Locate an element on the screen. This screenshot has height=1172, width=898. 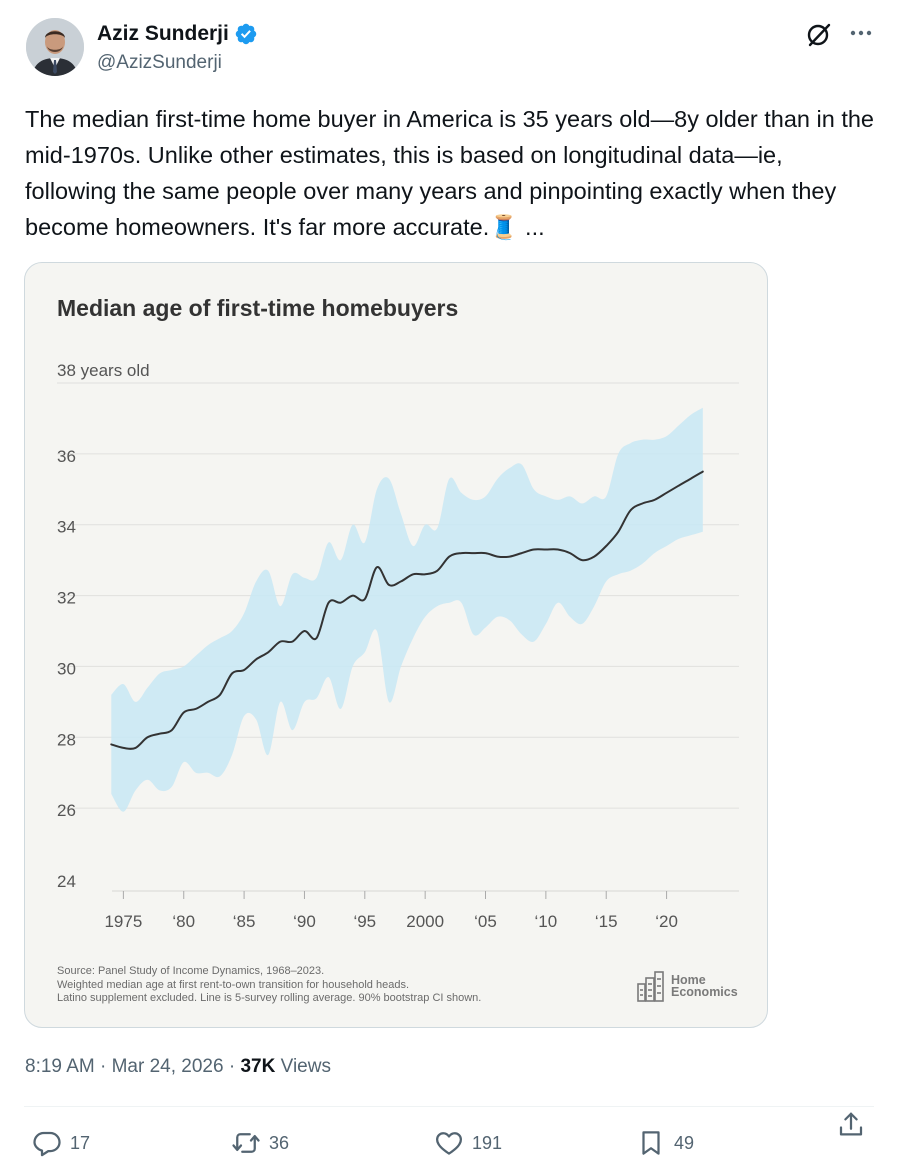
views-count: 37K is located at coordinates (258, 1066).